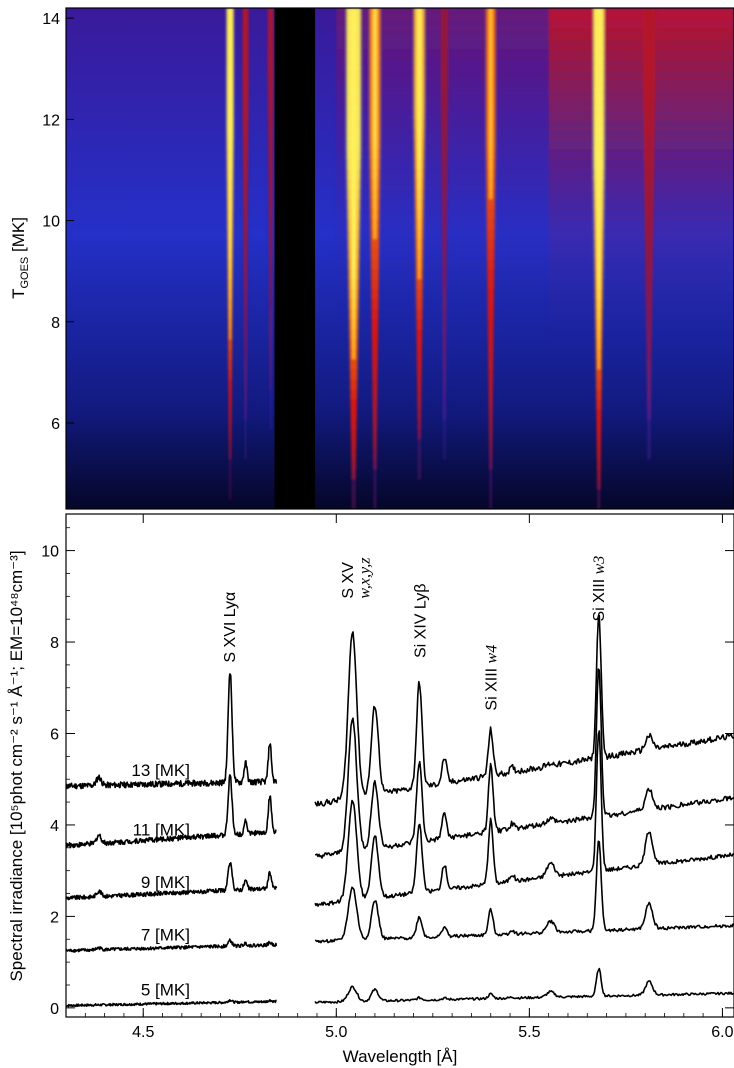 This screenshot has height=1068, width=734. Describe the element at coordinates (161, 830) in the screenshot. I see `curve-temperature-label: 11 [MK]` at that location.